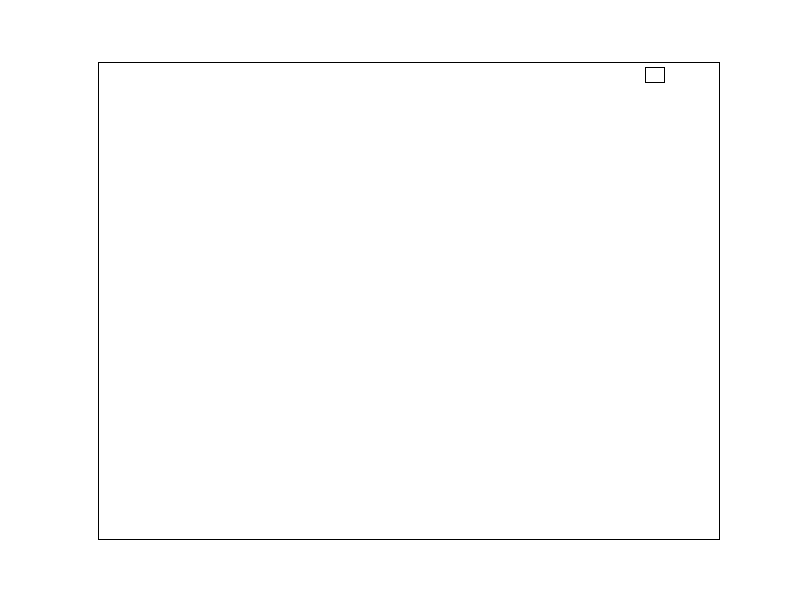  I want to click on legend, so click(655, 75).